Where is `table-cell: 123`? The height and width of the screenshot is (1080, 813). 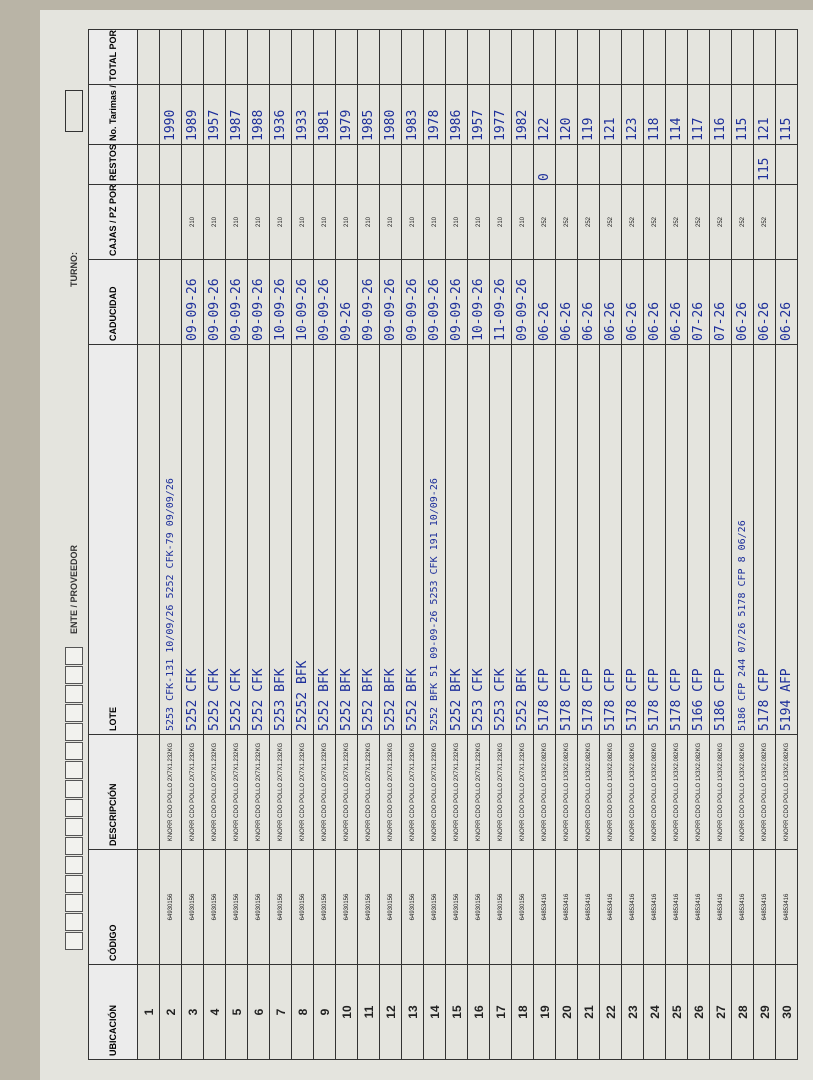 table-cell: 123 is located at coordinates (632, 114).